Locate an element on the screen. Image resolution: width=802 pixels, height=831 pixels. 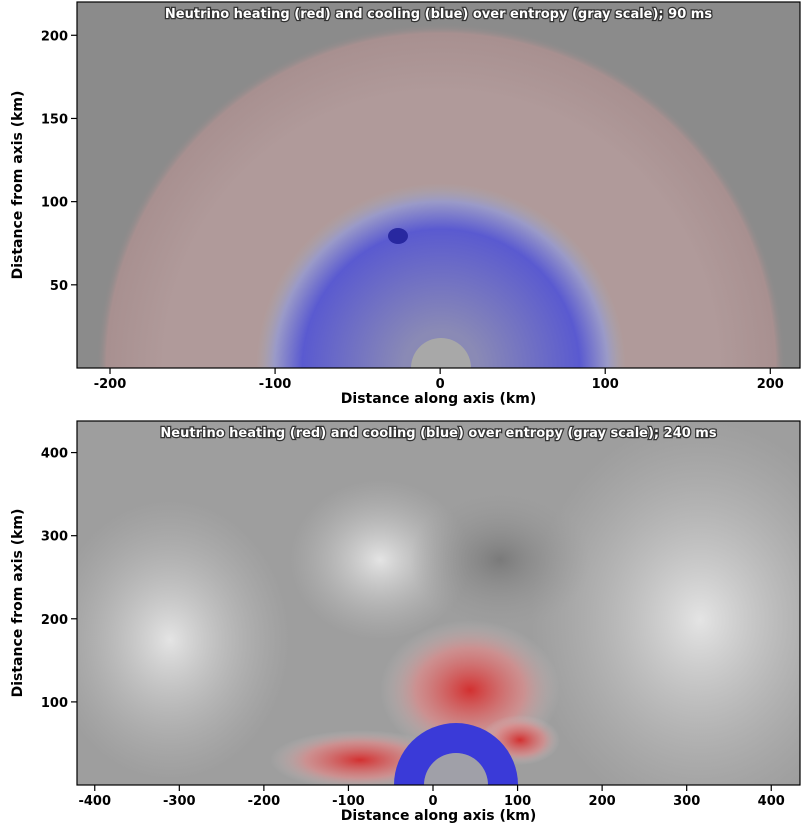
y-tick-label: 300 is located at coordinates (54, 537).